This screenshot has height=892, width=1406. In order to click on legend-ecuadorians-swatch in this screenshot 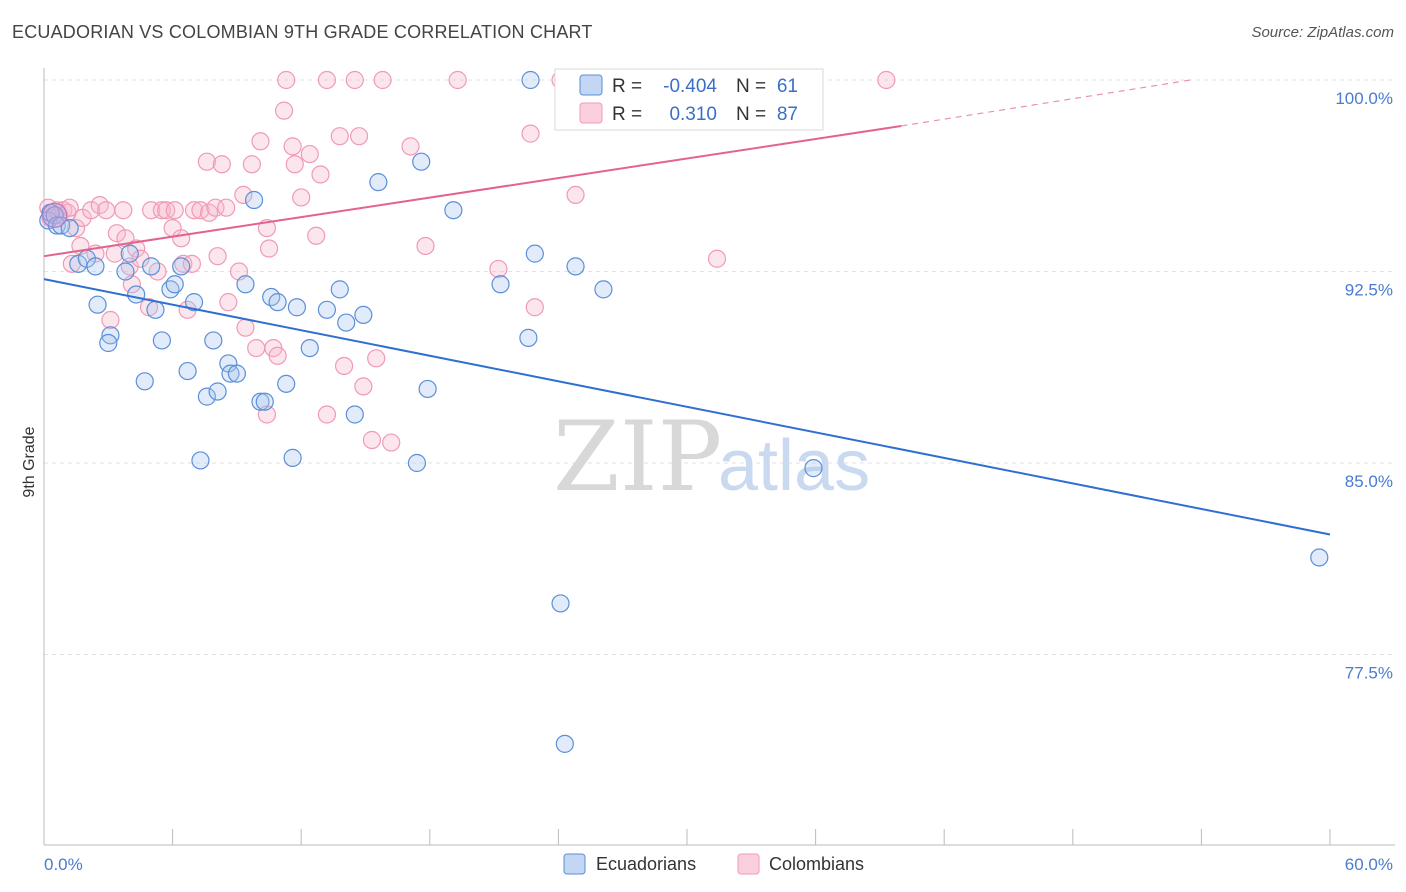, I will do `click(574, 864)`.